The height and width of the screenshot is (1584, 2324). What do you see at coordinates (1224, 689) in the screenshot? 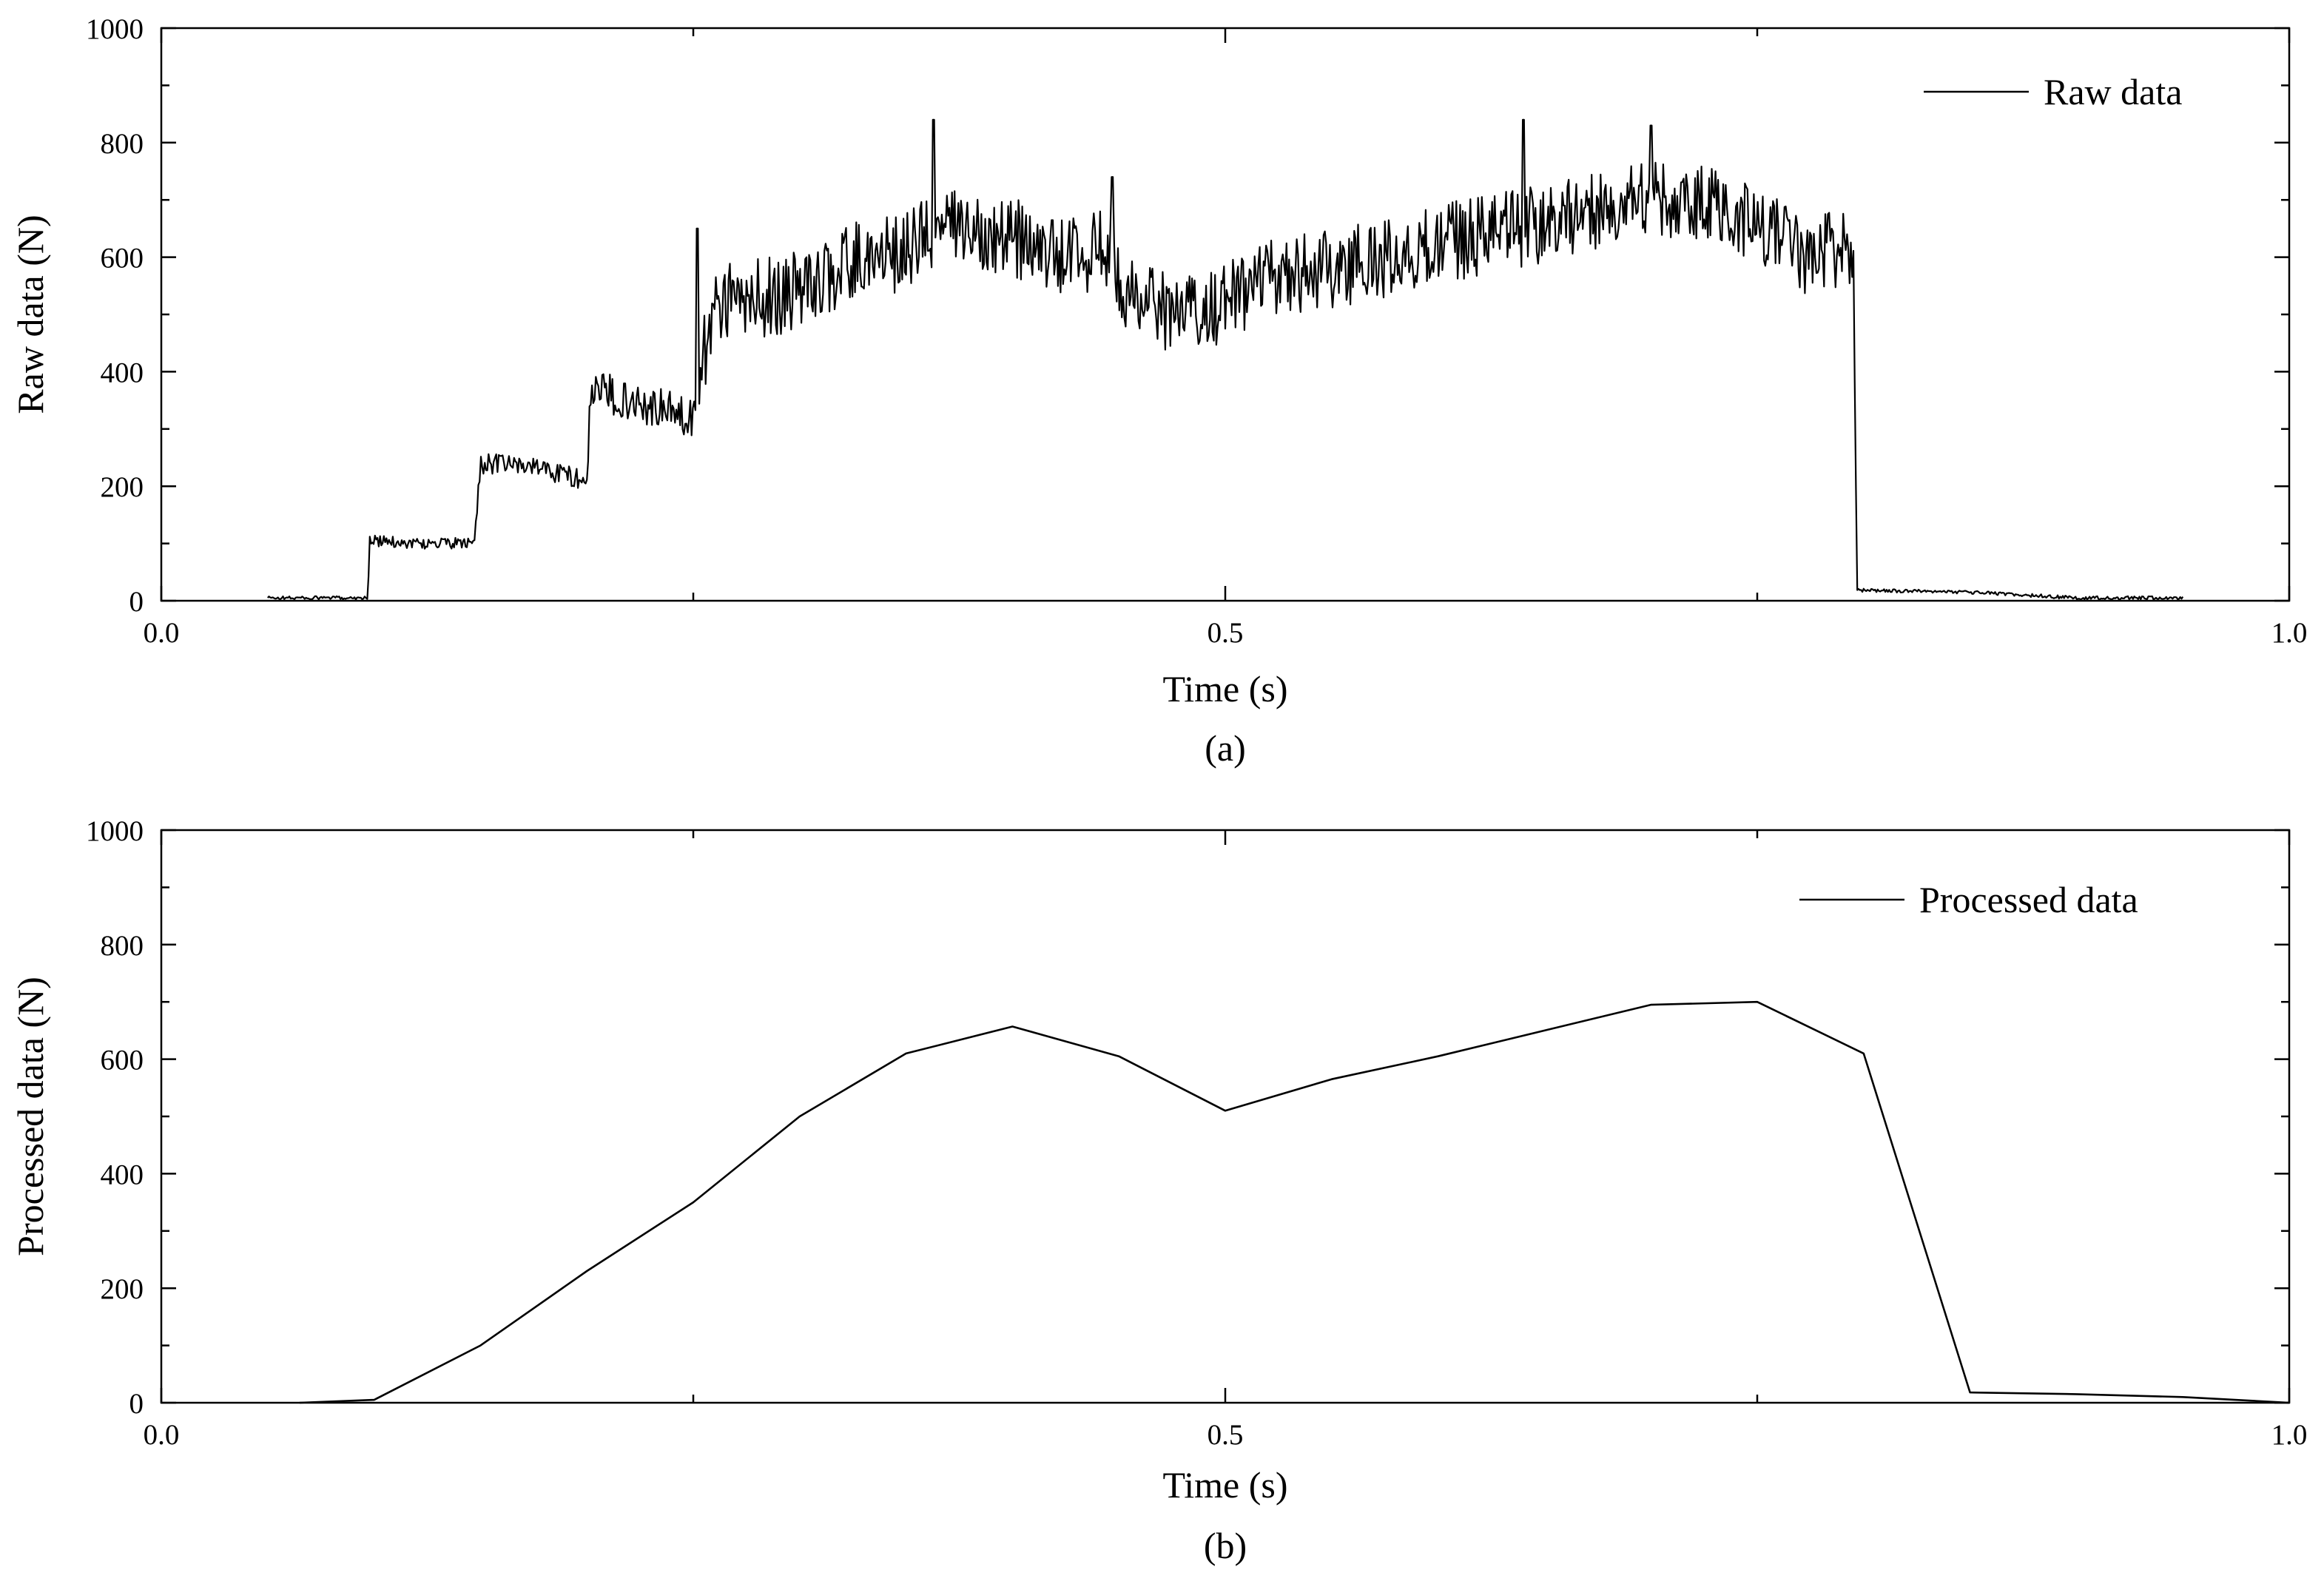
I see `panel-a-x-axis-label: Time (s)` at bounding box center [1224, 689].